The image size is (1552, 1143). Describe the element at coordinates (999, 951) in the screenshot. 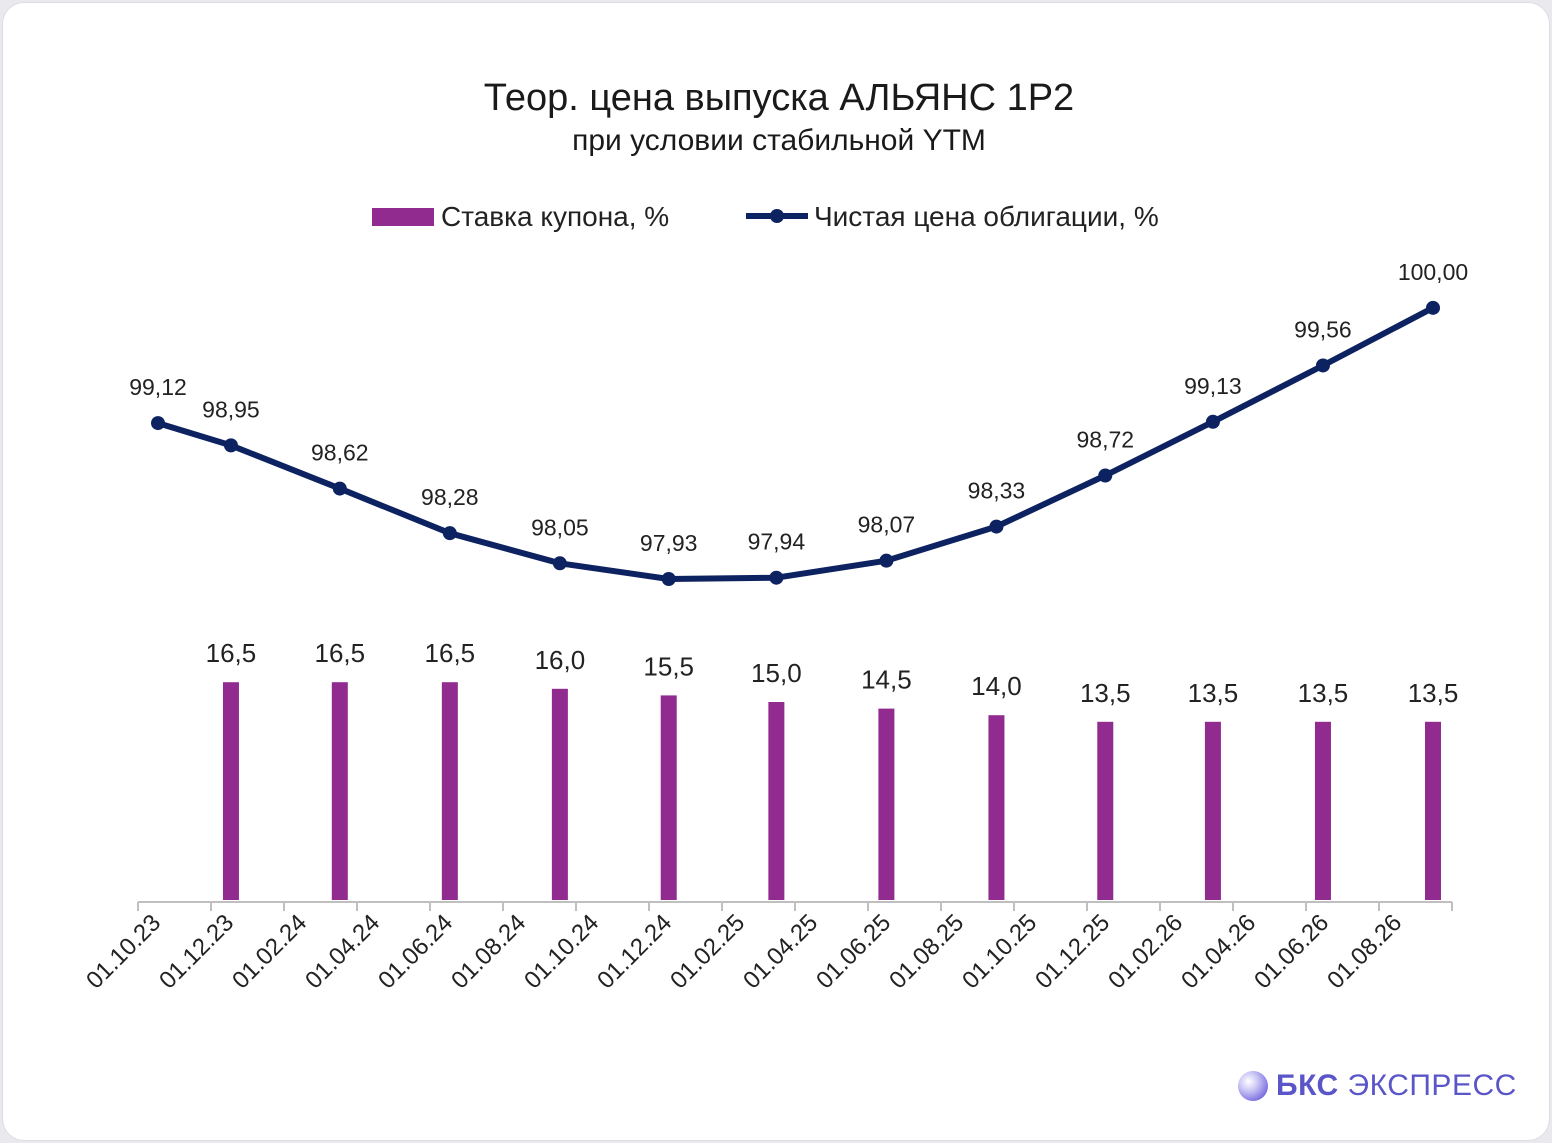

I see `x-tick-label: 01.10.25` at that location.